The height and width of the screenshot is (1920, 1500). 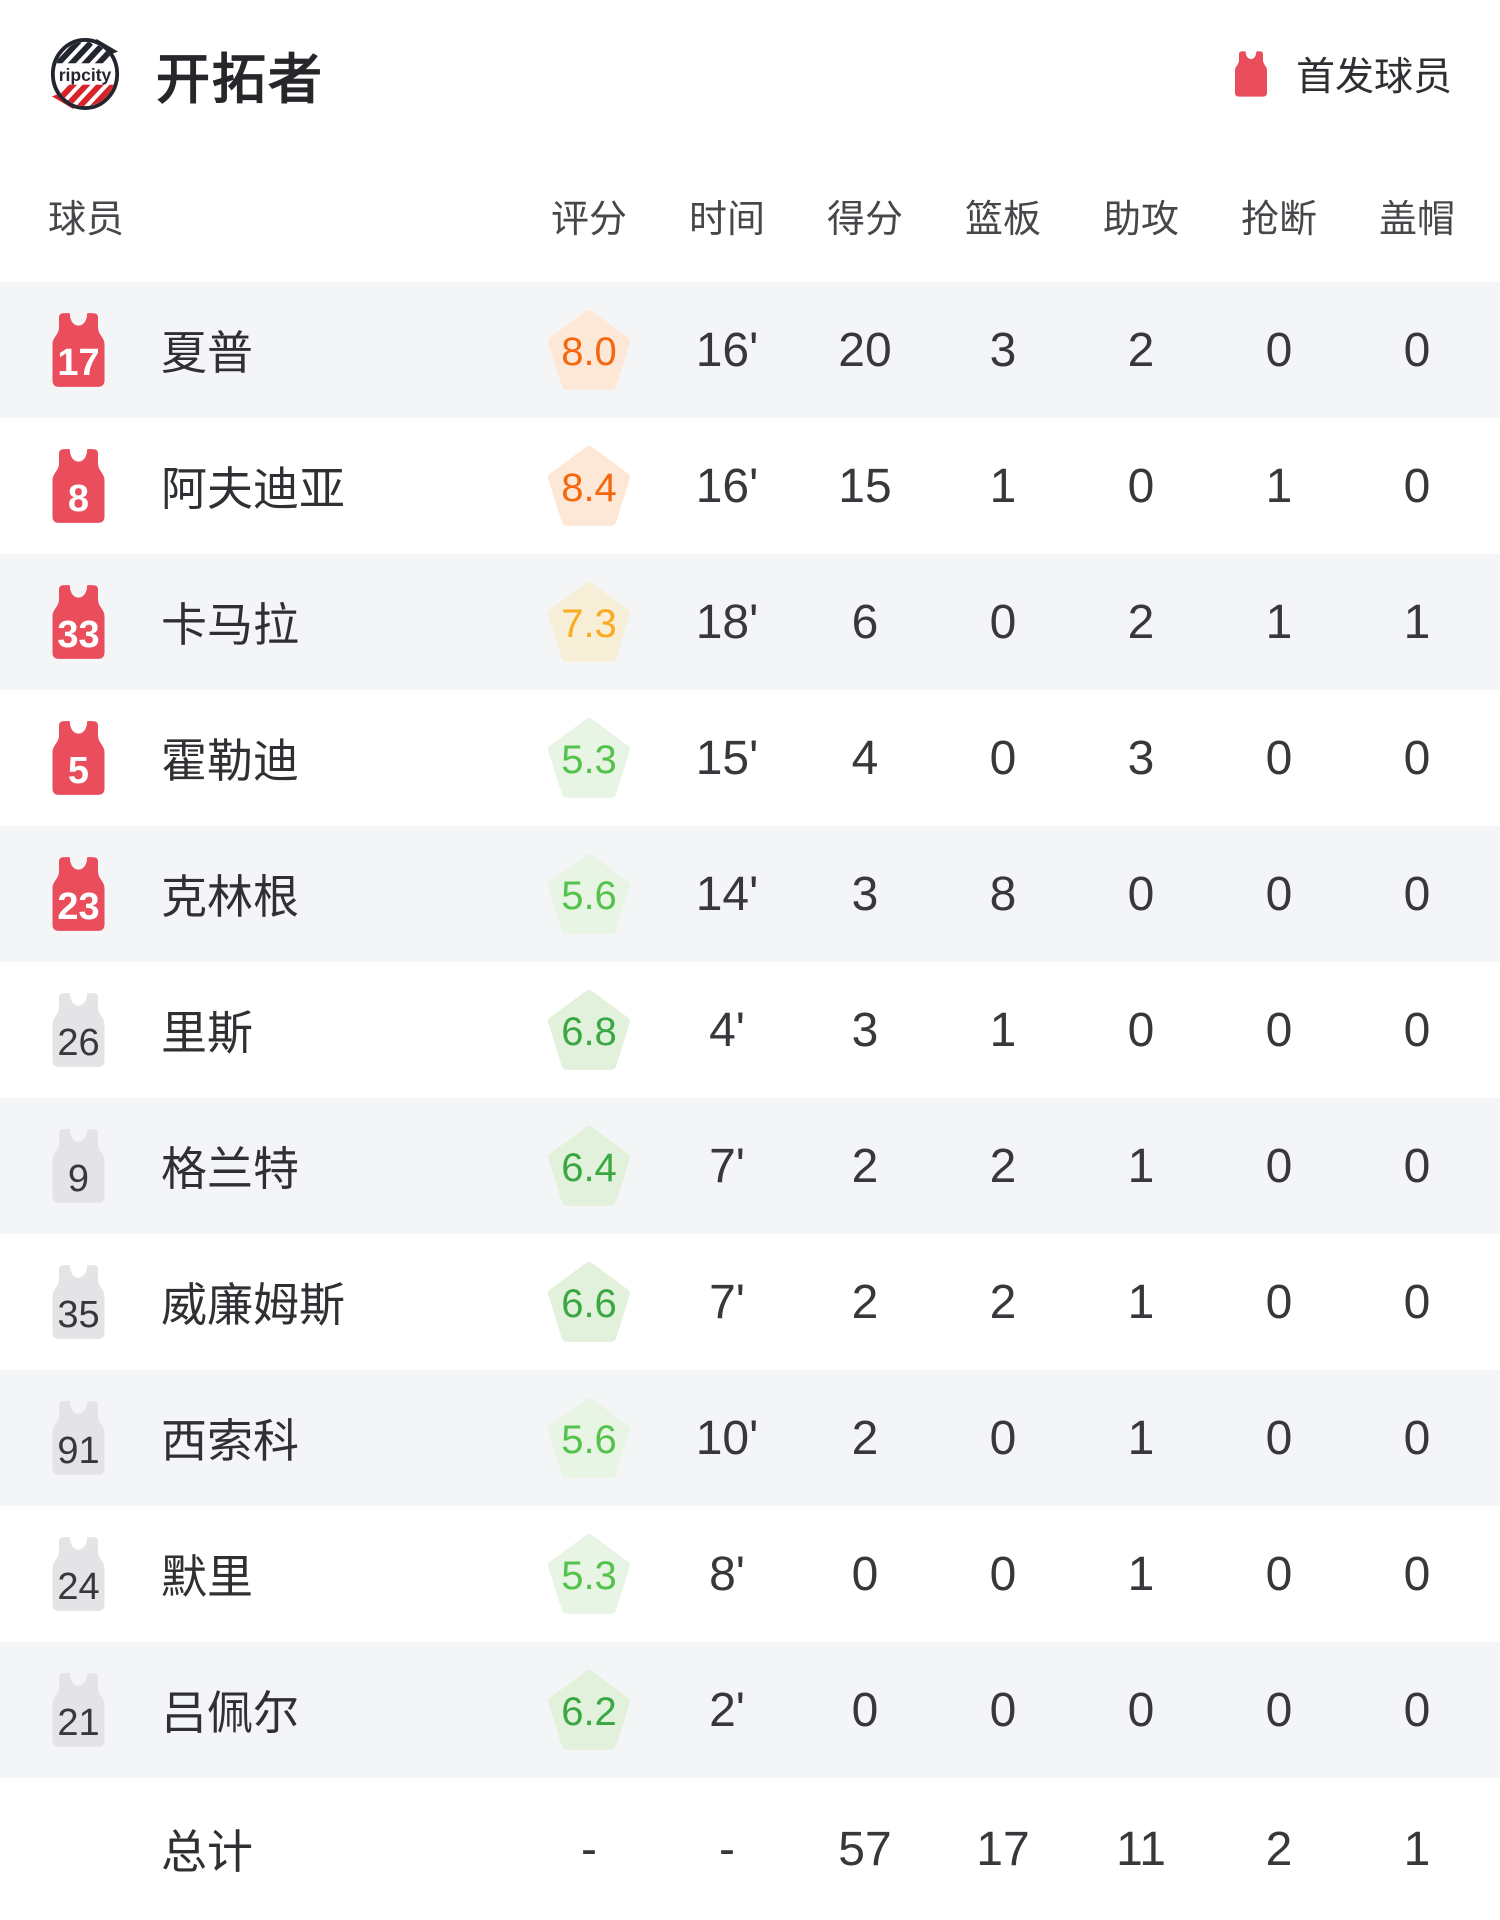 I want to click on player-cell: 17 夏普, so click(x=284, y=350).